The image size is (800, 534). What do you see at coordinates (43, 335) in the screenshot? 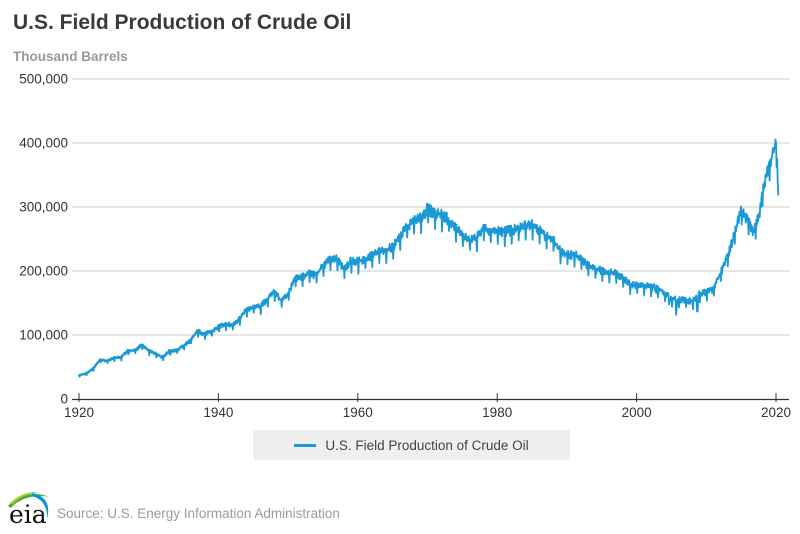
I see `y-tick-label: 100,000` at bounding box center [43, 335].